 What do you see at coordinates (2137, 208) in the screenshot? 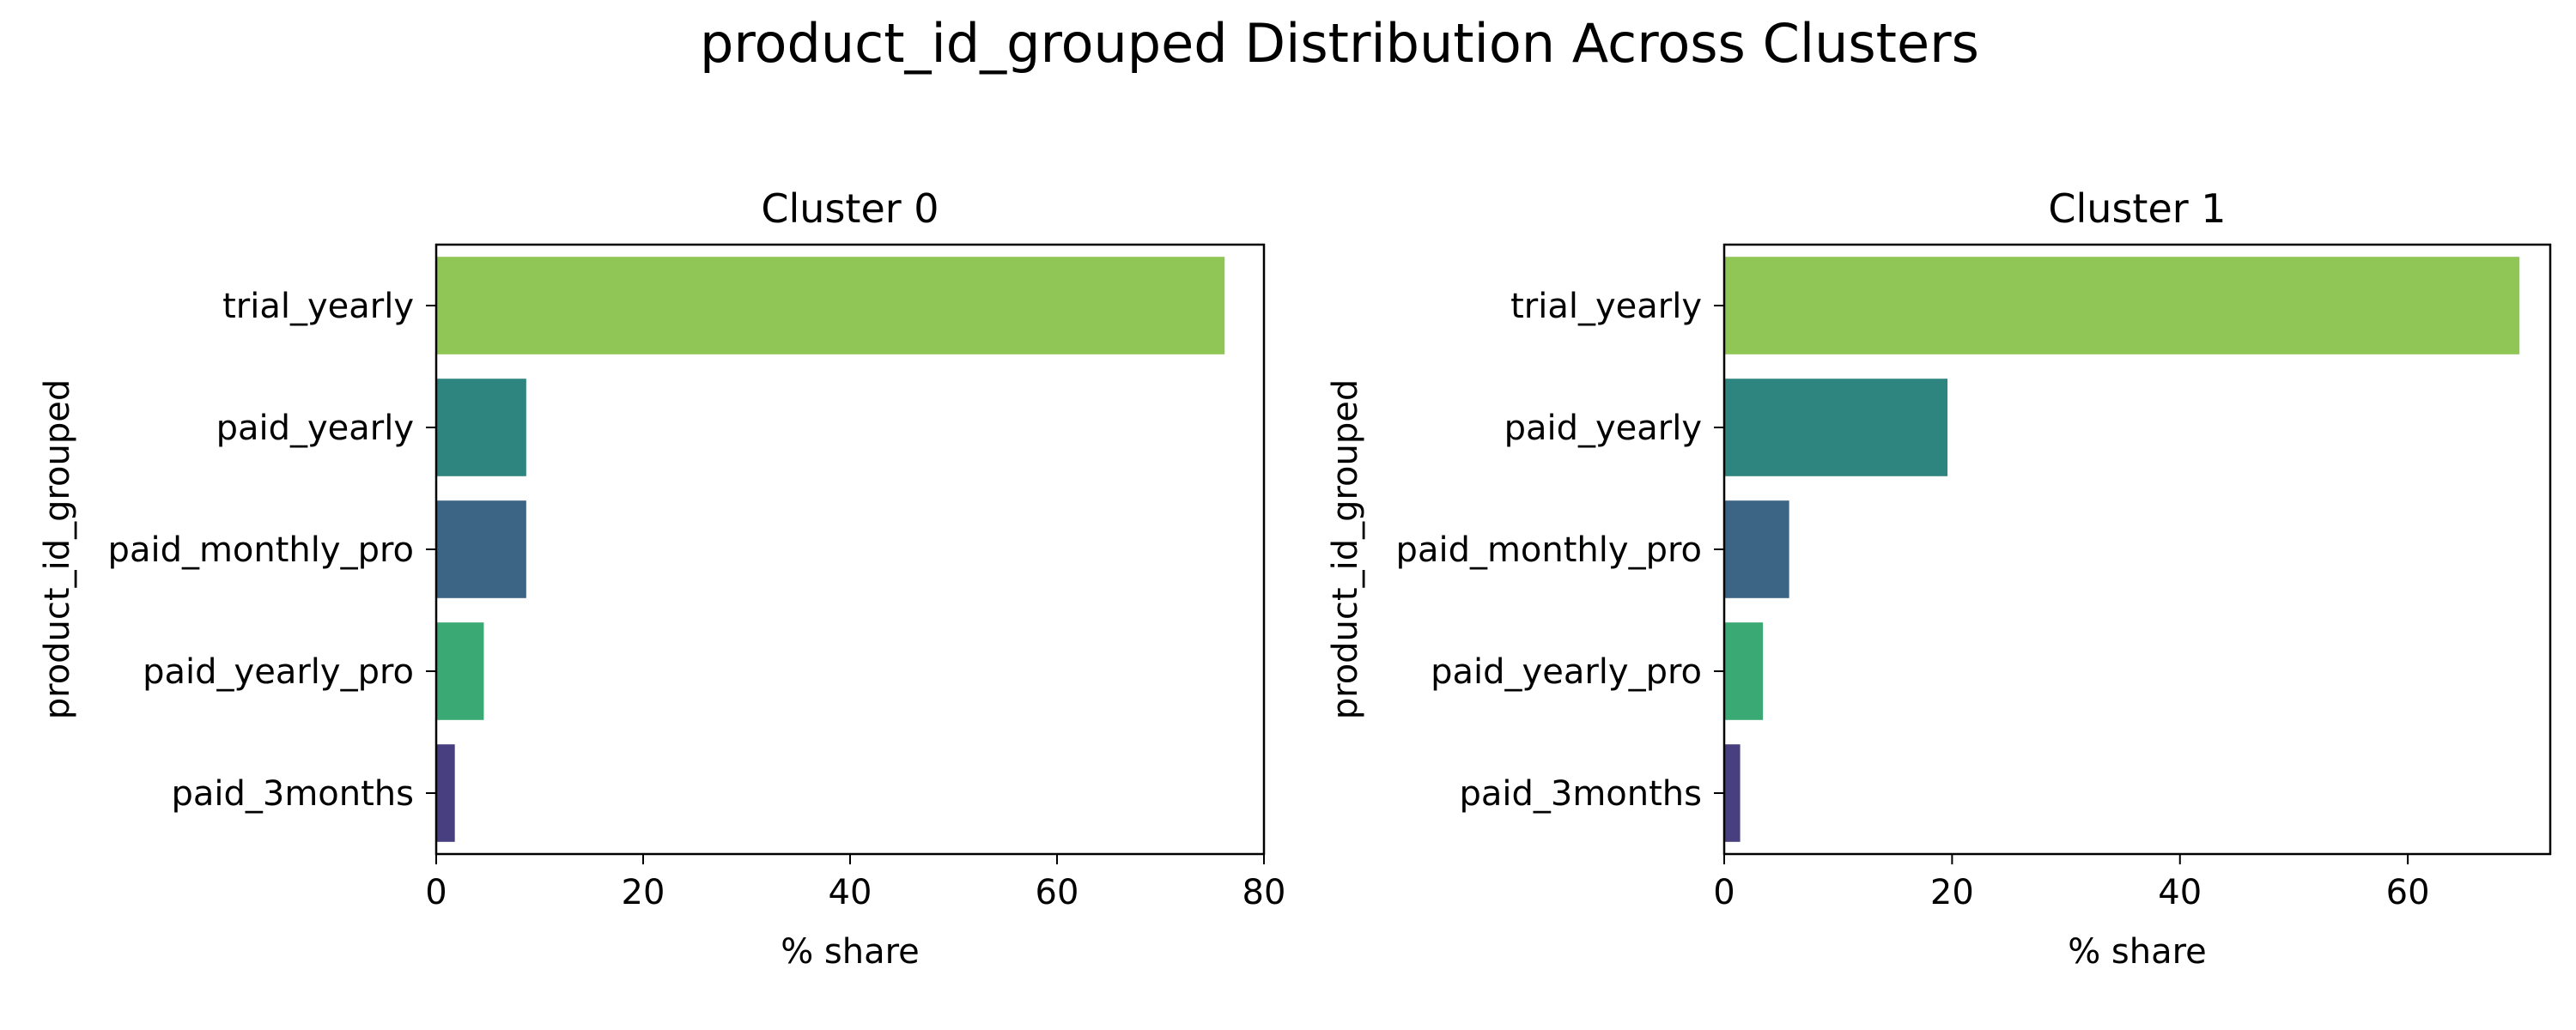
I see `panel-title: Cluster 1` at bounding box center [2137, 208].